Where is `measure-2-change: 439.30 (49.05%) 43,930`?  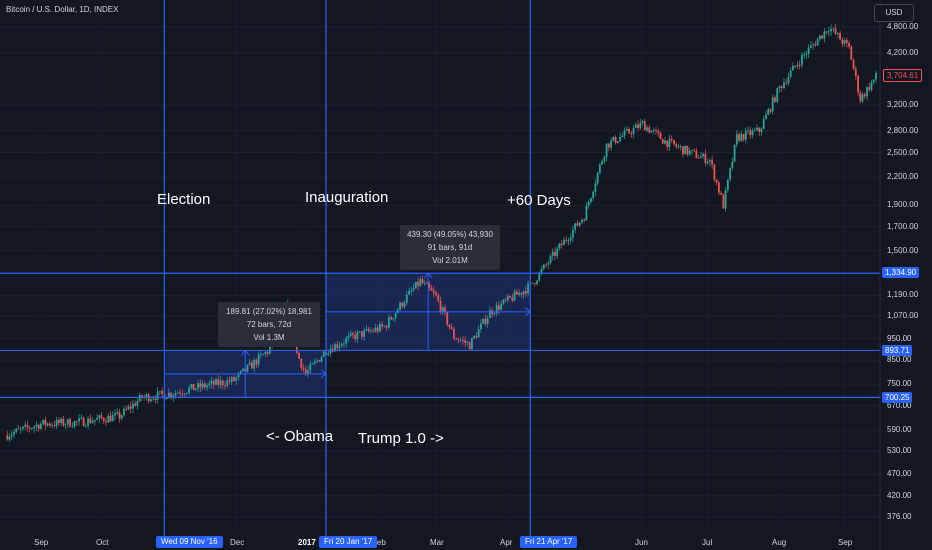 measure-2-change: 439.30 (49.05%) 43,930 is located at coordinates (450, 234).